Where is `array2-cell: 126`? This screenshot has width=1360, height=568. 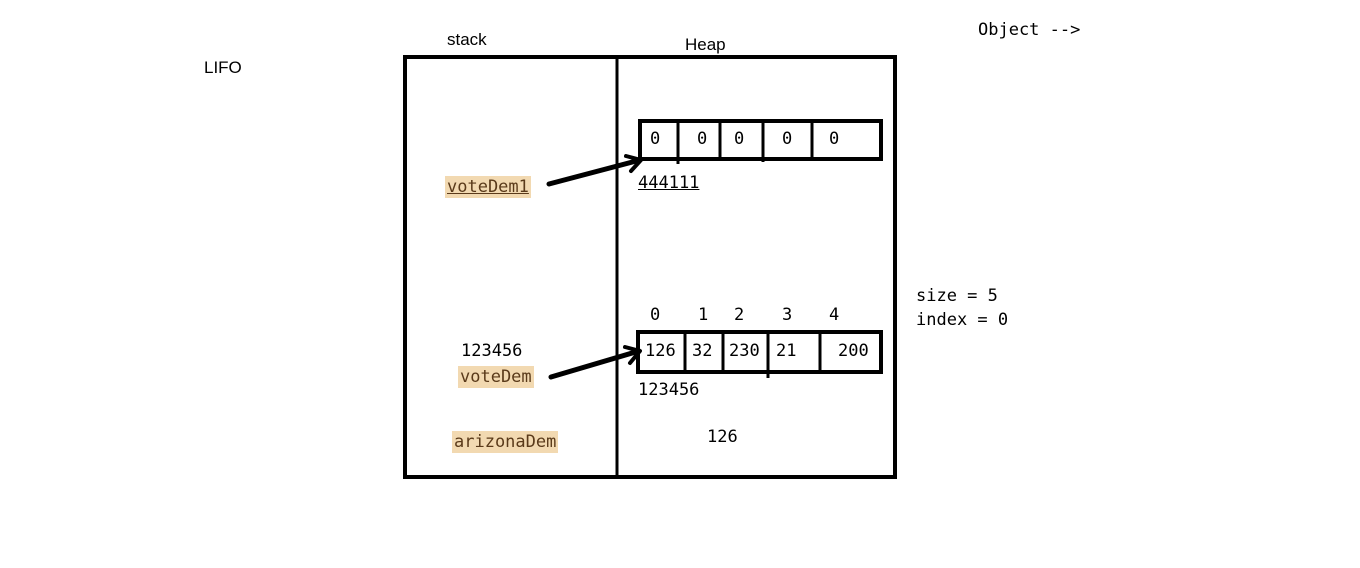 array2-cell: 126 is located at coordinates (660, 351).